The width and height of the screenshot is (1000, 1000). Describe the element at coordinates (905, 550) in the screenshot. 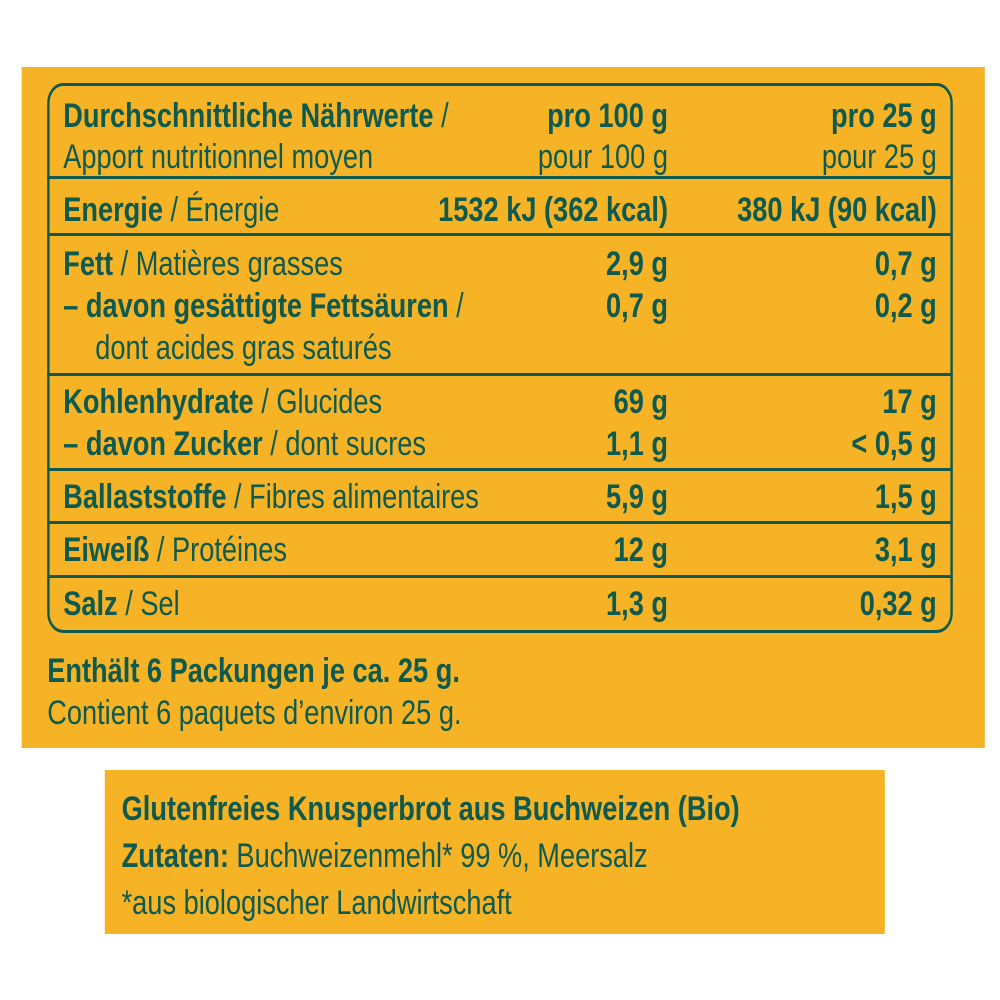

I see `row-protein-25g: 3,1 g` at that location.